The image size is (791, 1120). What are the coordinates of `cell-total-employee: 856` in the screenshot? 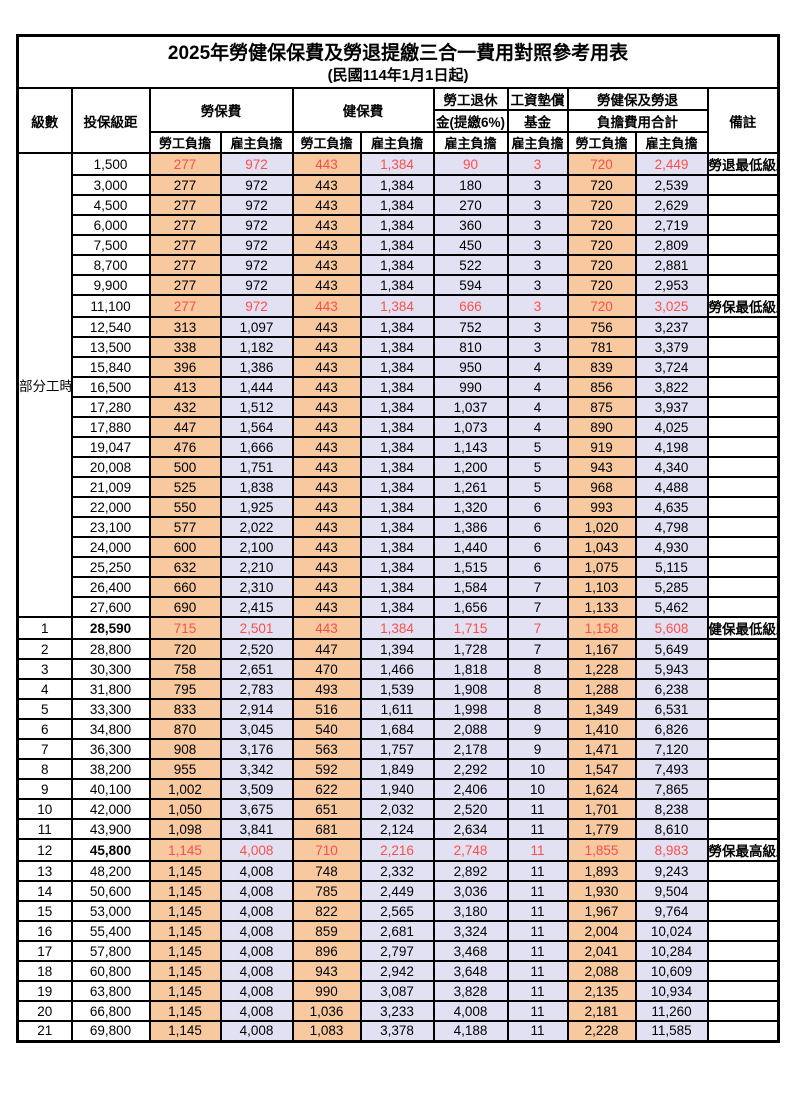 It's located at (601, 387).